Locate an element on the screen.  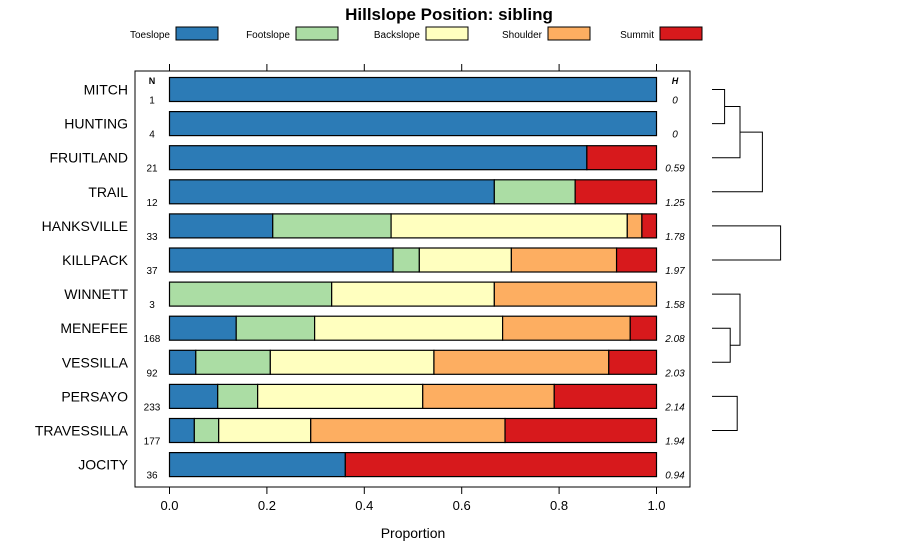
bar-segment-trail-footslope is located at coordinates (534, 192).